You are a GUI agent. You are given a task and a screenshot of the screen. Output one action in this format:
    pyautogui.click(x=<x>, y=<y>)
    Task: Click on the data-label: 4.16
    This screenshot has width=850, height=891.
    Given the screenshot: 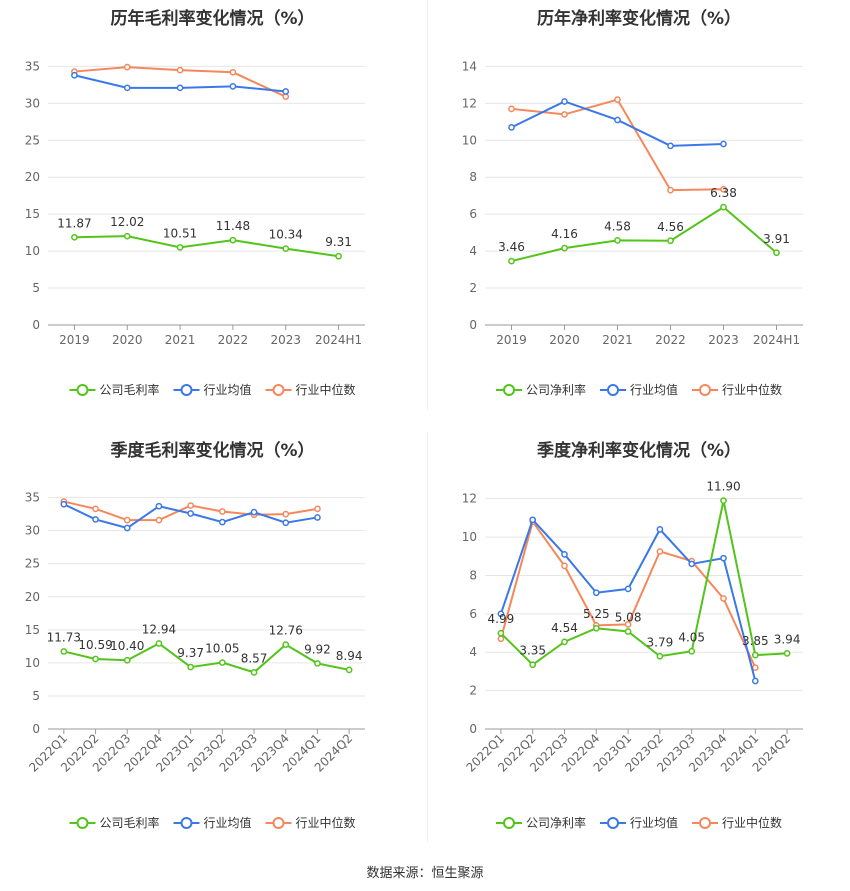 What is the action you would take?
    pyautogui.click(x=564, y=234)
    